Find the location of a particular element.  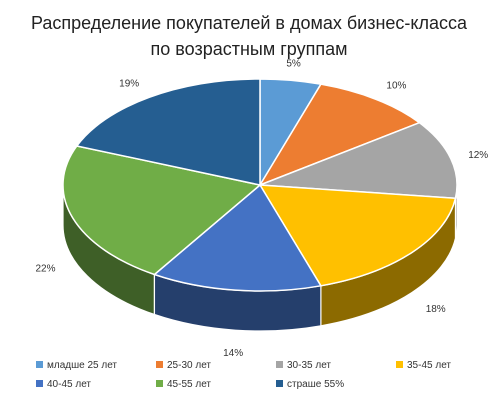

legend-item-6: 45-55 лет is located at coordinates (183, 385).